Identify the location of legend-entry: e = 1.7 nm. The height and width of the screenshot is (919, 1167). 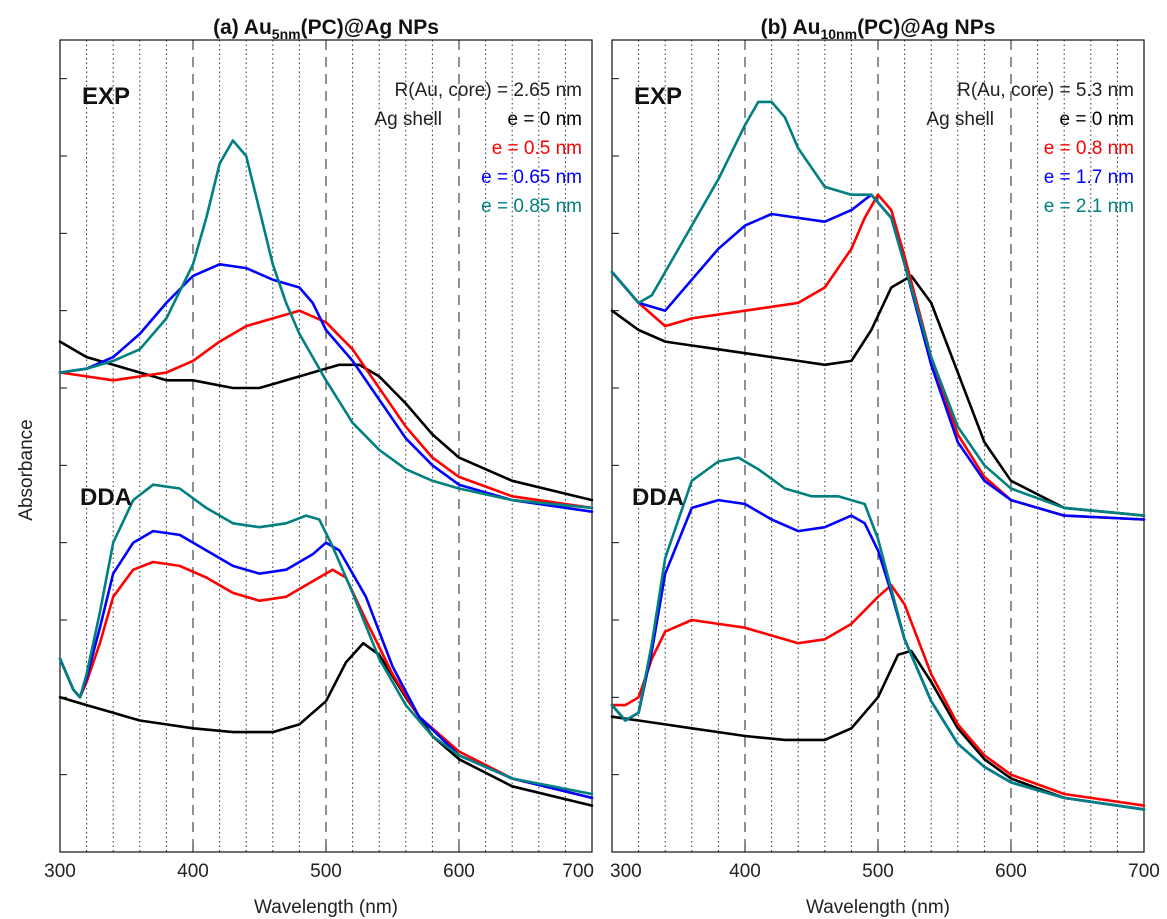
(1089, 177).